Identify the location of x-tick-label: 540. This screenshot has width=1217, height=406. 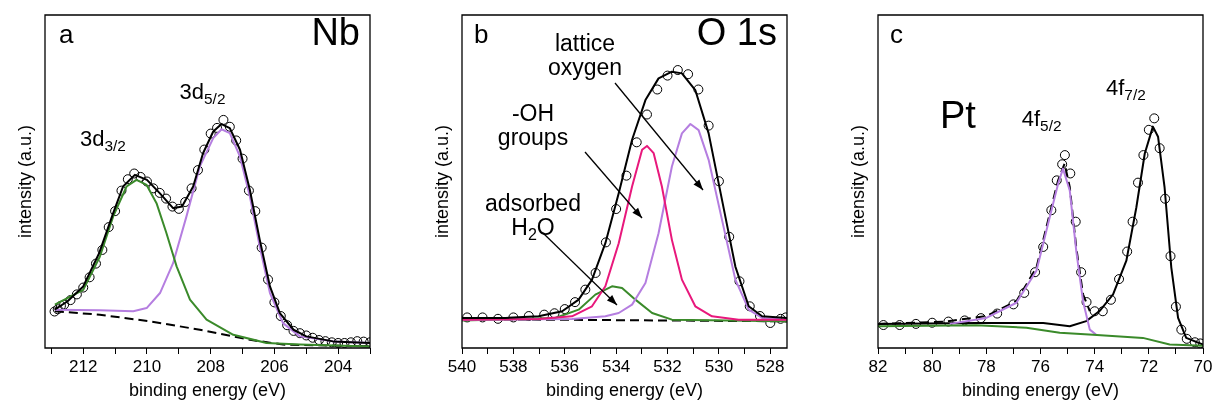
(462, 366).